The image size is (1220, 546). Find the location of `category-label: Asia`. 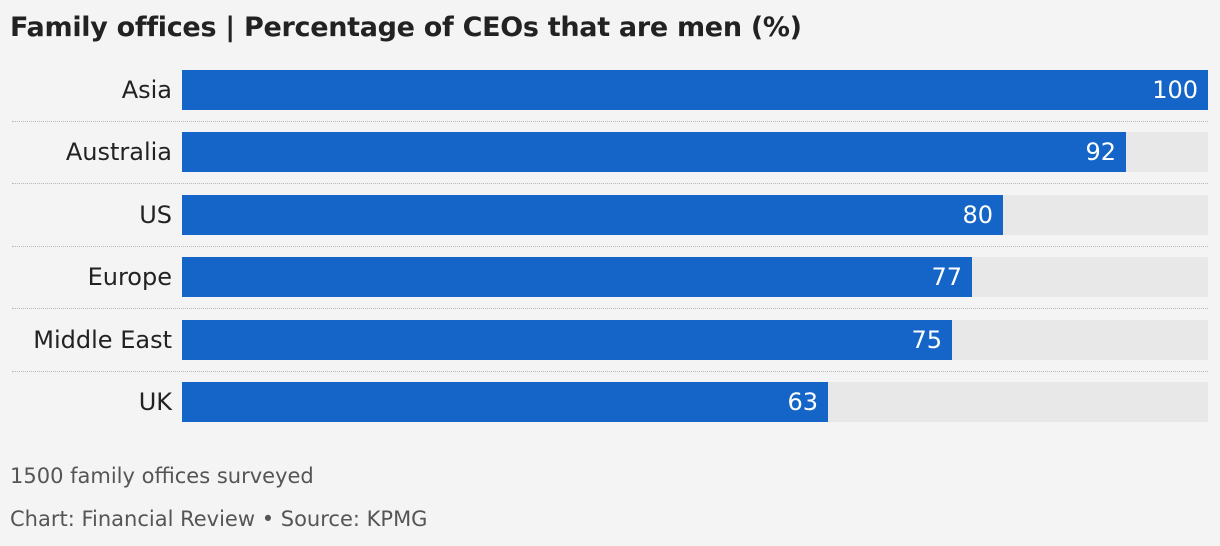

category-label: Asia is located at coordinates (146, 90).